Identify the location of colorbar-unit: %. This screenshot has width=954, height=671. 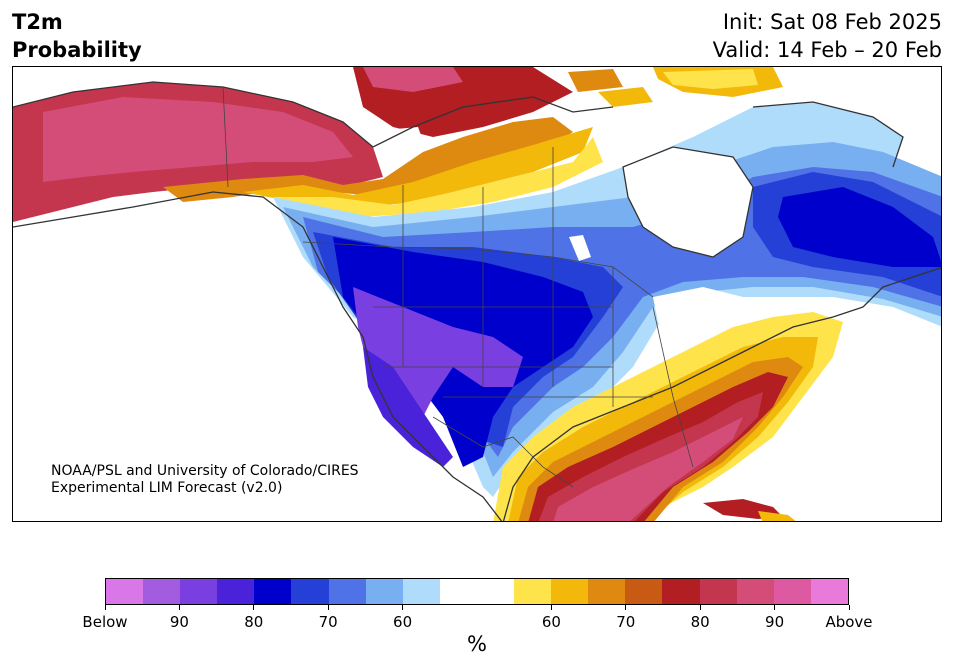
(477, 644).